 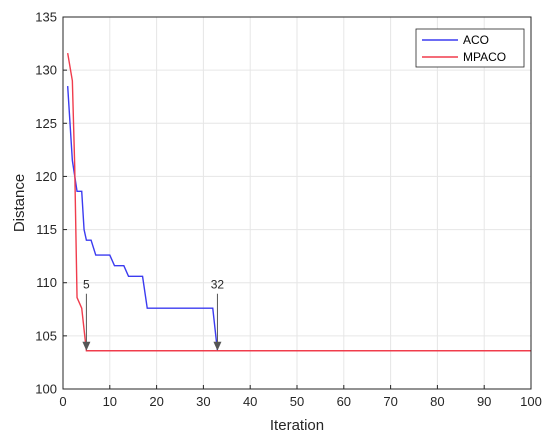 I want to click on y-tick-label: 110, so click(x=46, y=282).